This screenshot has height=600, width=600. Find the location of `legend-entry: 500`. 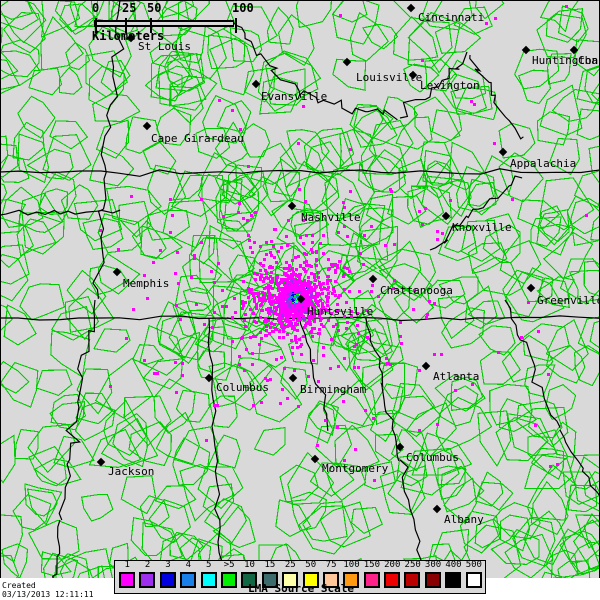

legend-entry: 500 is located at coordinates (474, 575).